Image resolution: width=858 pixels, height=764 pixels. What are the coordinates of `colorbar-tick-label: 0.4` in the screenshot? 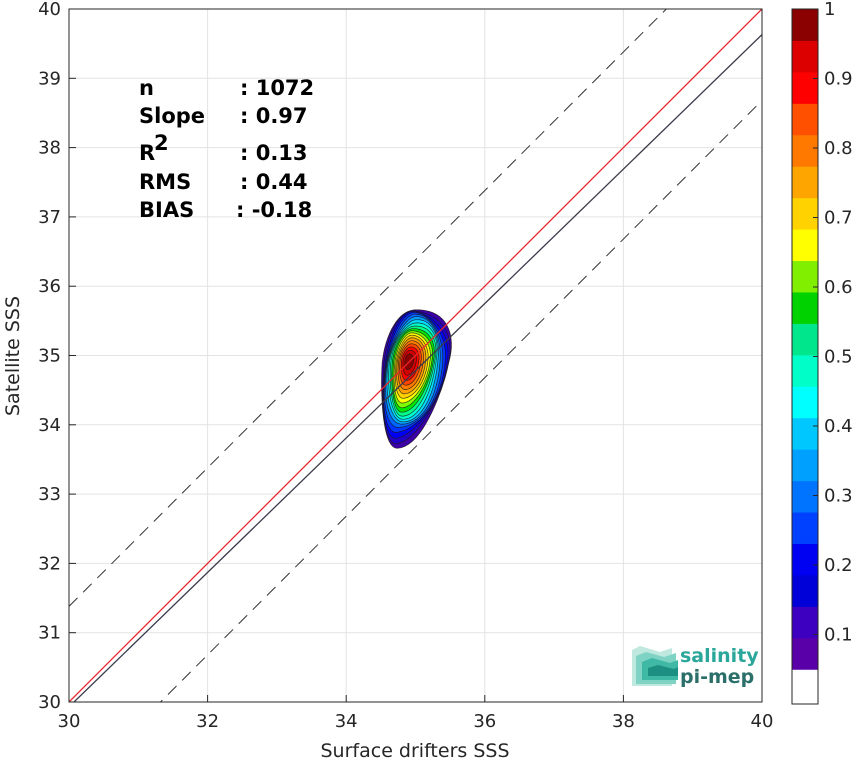 It's located at (838, 426).